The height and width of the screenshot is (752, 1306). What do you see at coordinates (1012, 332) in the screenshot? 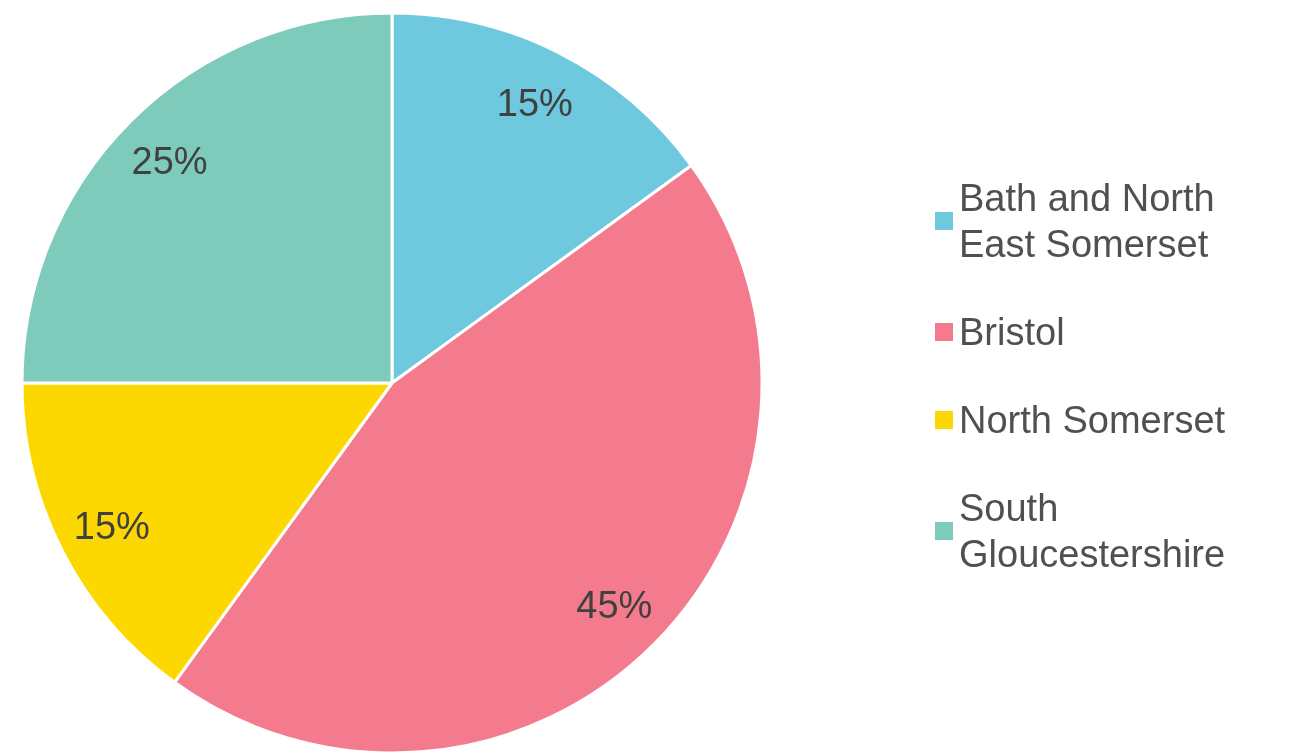
I see `legend-label: Bristol` at bounding box center [1012, 332].